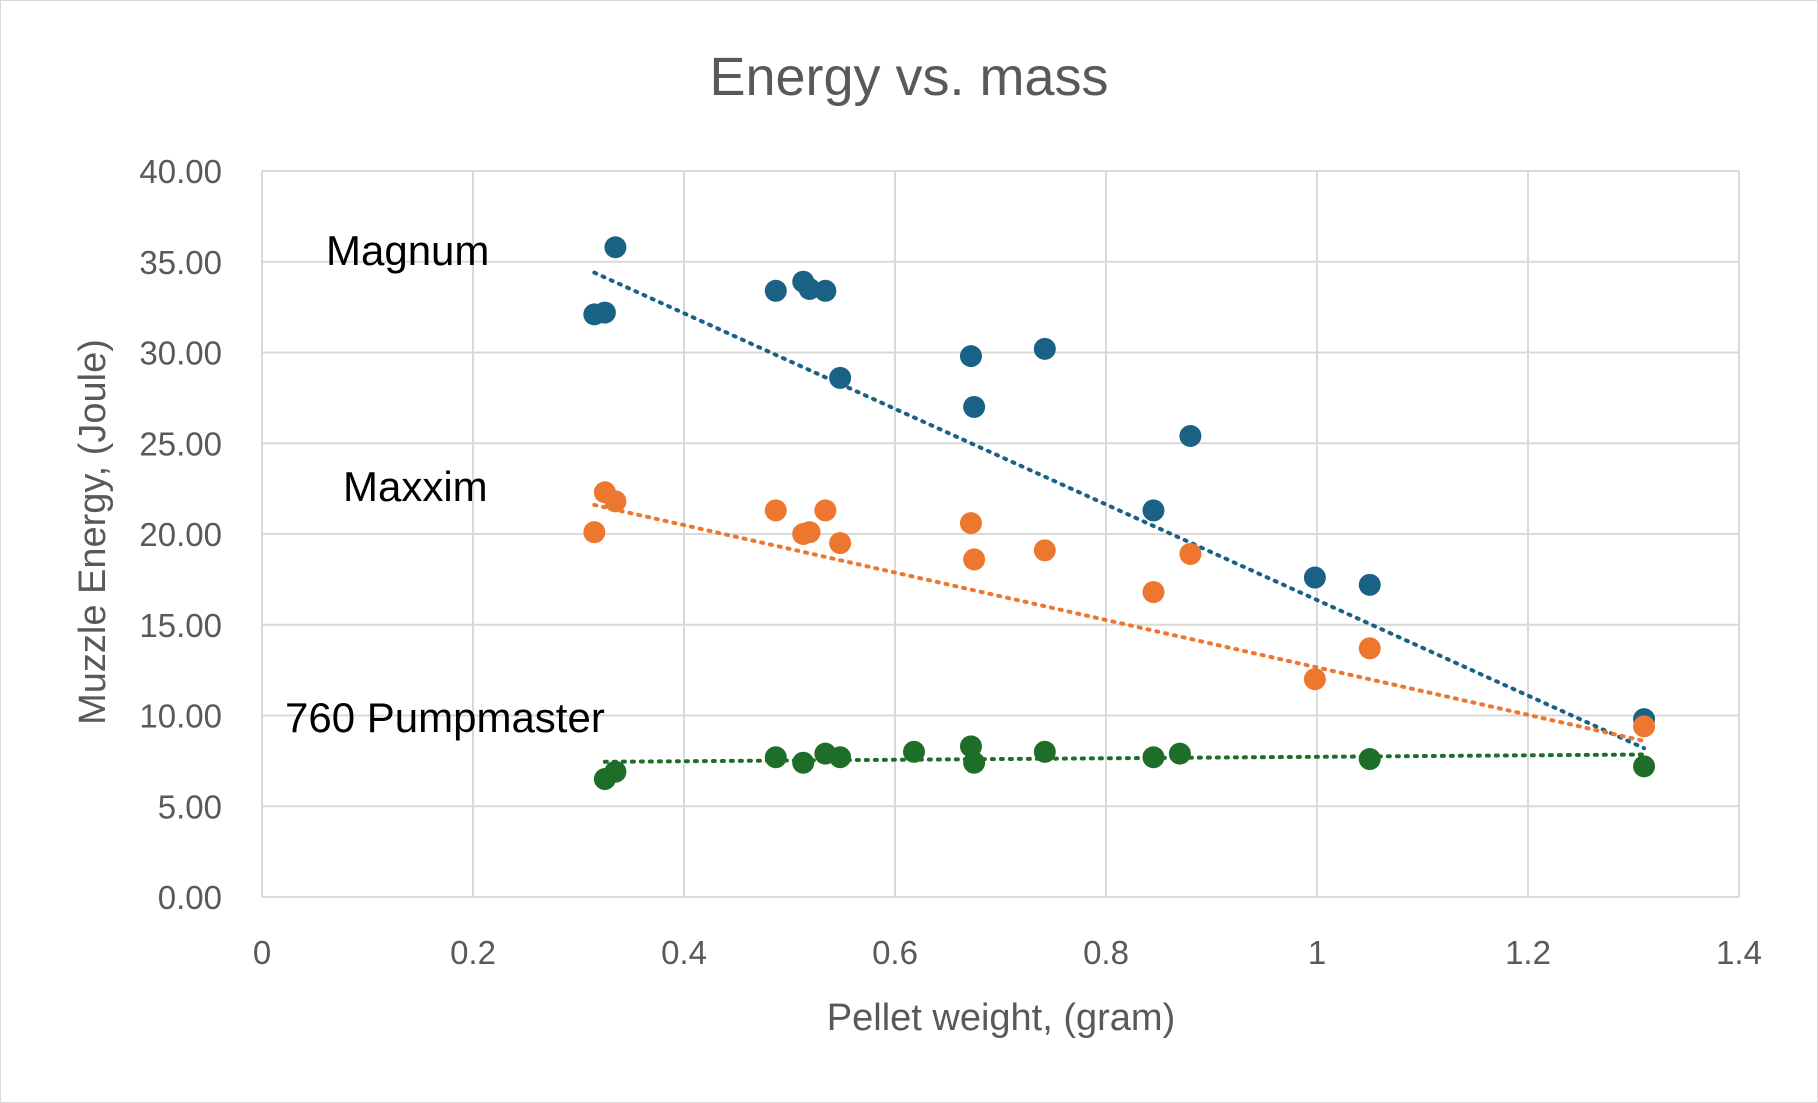 The height and width of the screenshot is (1103, 1818). Describe the element at coordinates (180, 443) in the screenshot. I see `y-tick-label: 25.00` at that location.